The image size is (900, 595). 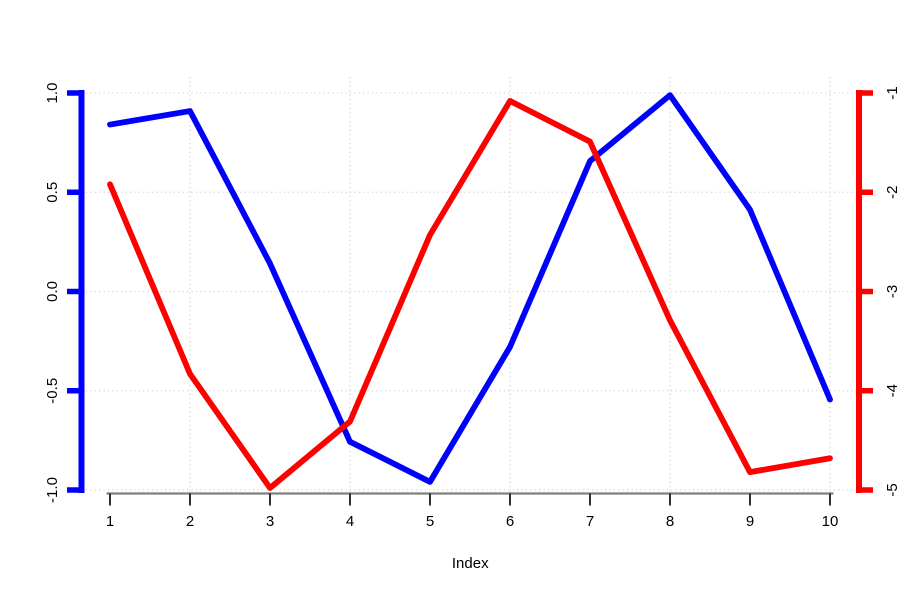 What do you see at coordinates (190, 521) in the screenshot?
I see `x-axis-tick-label: 2` at bounding box center [190, 521].